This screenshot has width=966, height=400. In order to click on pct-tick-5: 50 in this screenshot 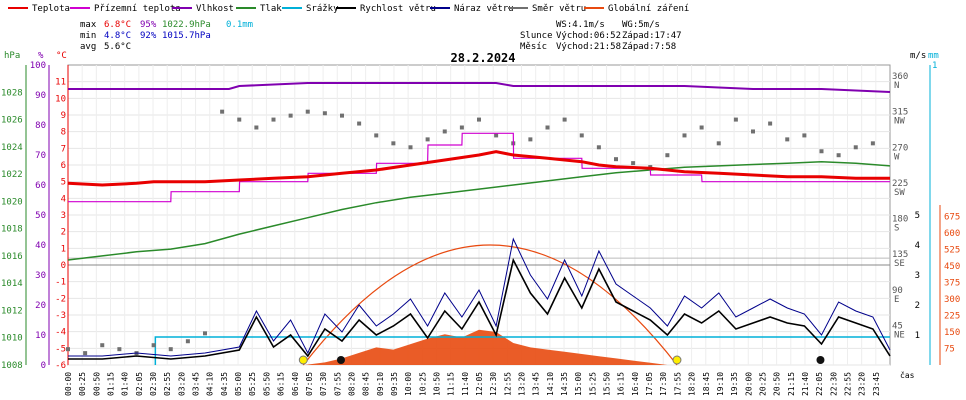, I will do `click(40, 216)`.